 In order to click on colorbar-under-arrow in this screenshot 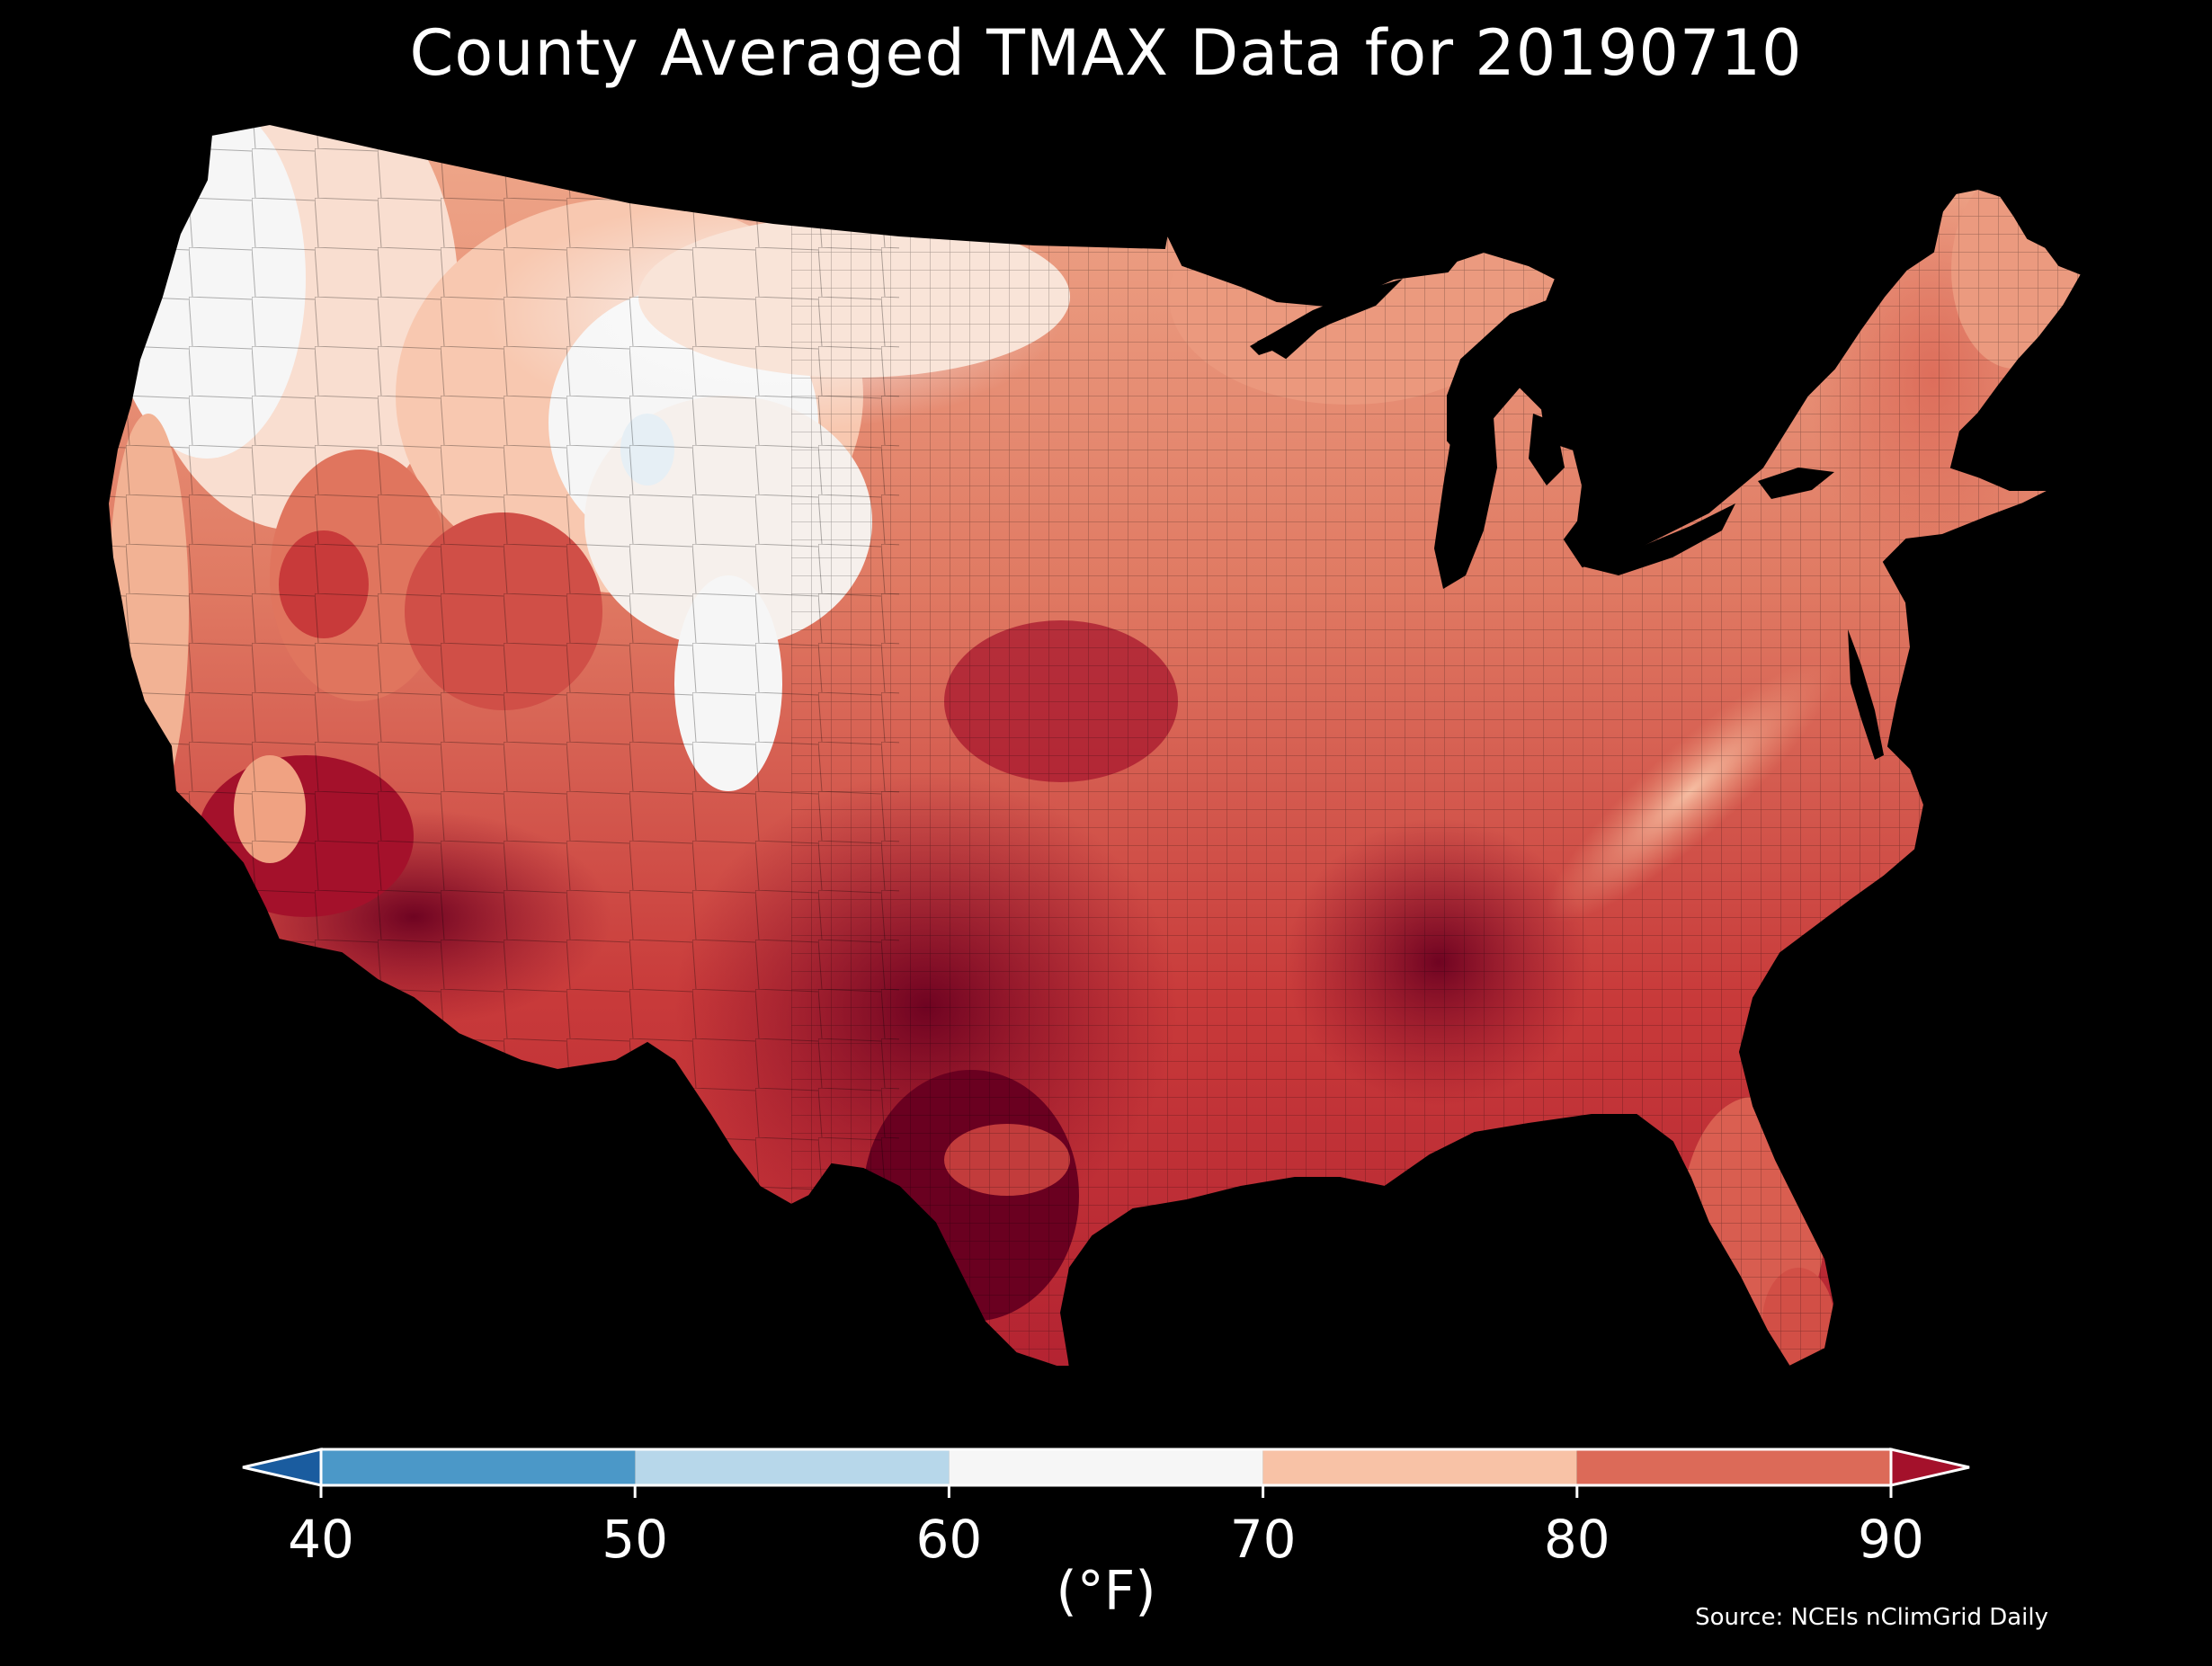, I will do `click(282, 1468)`.